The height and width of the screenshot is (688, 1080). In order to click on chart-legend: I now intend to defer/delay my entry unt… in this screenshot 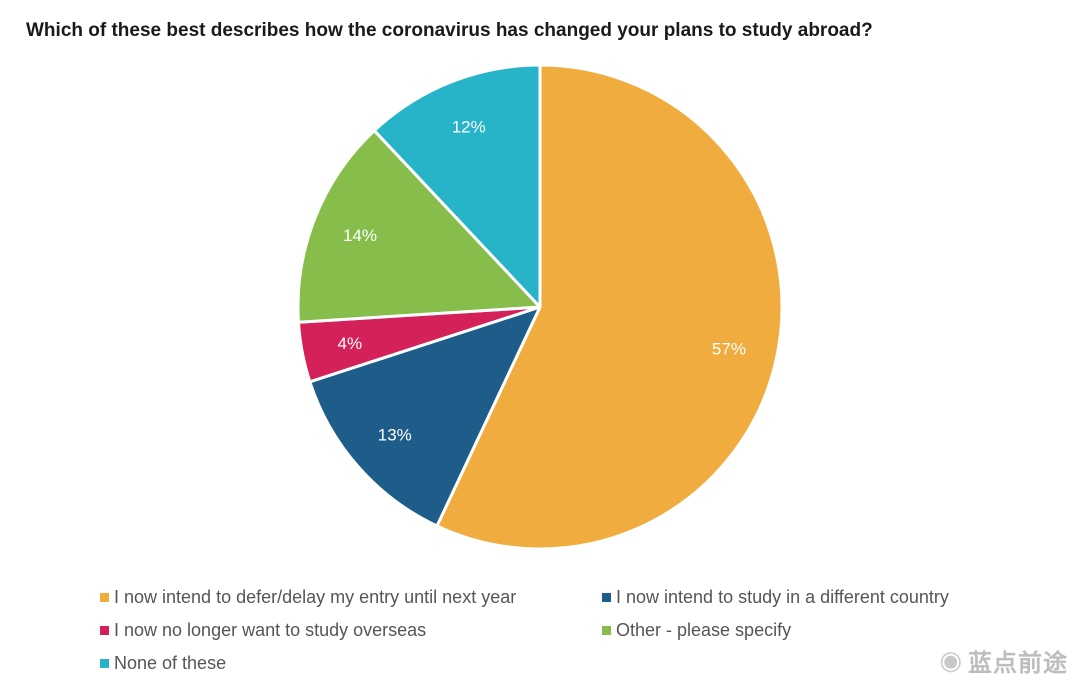, I will do `click(560, 630)`.